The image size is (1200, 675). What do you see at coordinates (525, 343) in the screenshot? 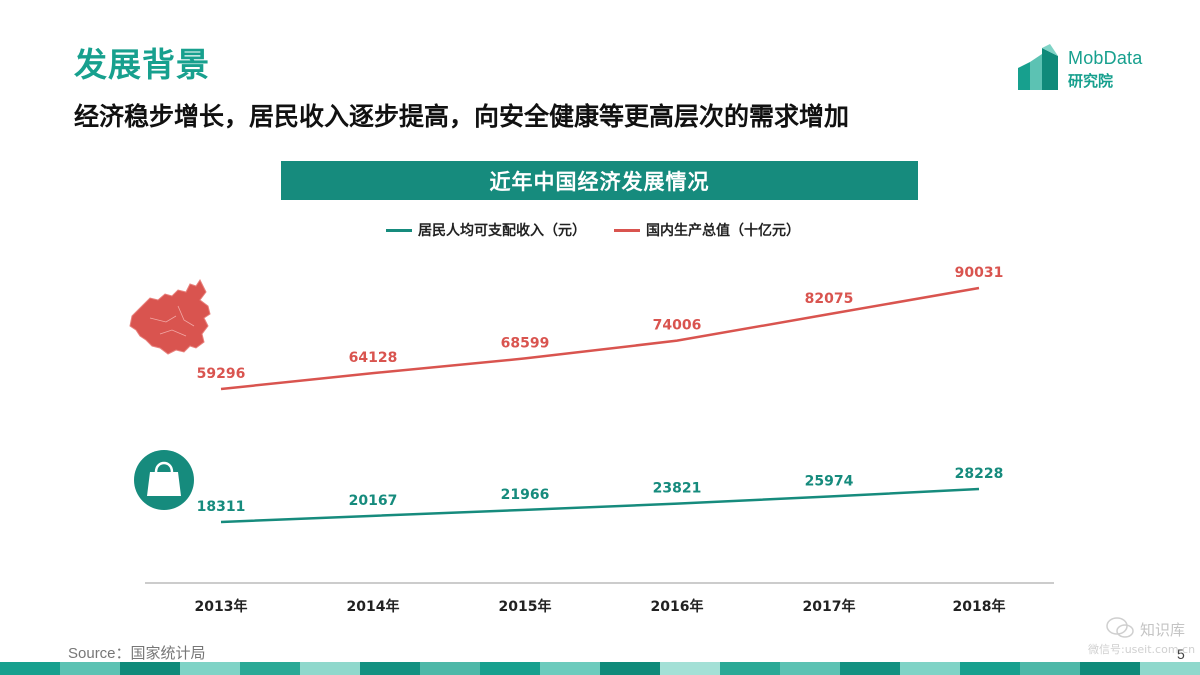
I see `data-label-gdp: 68599` at bounding box center [525, 343].